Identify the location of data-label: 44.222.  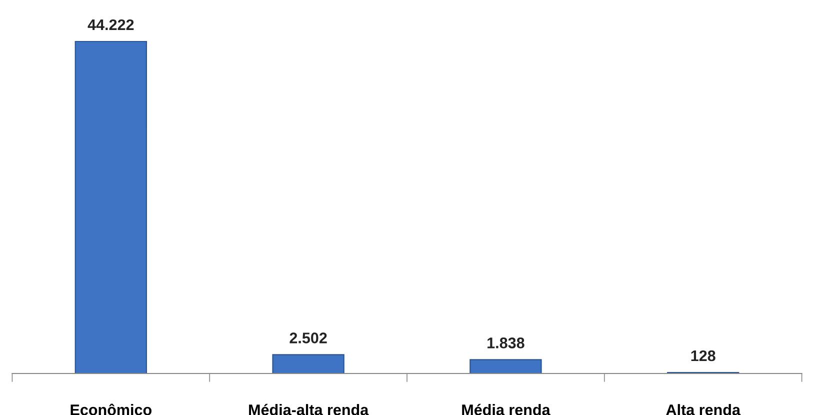
(111, 24).